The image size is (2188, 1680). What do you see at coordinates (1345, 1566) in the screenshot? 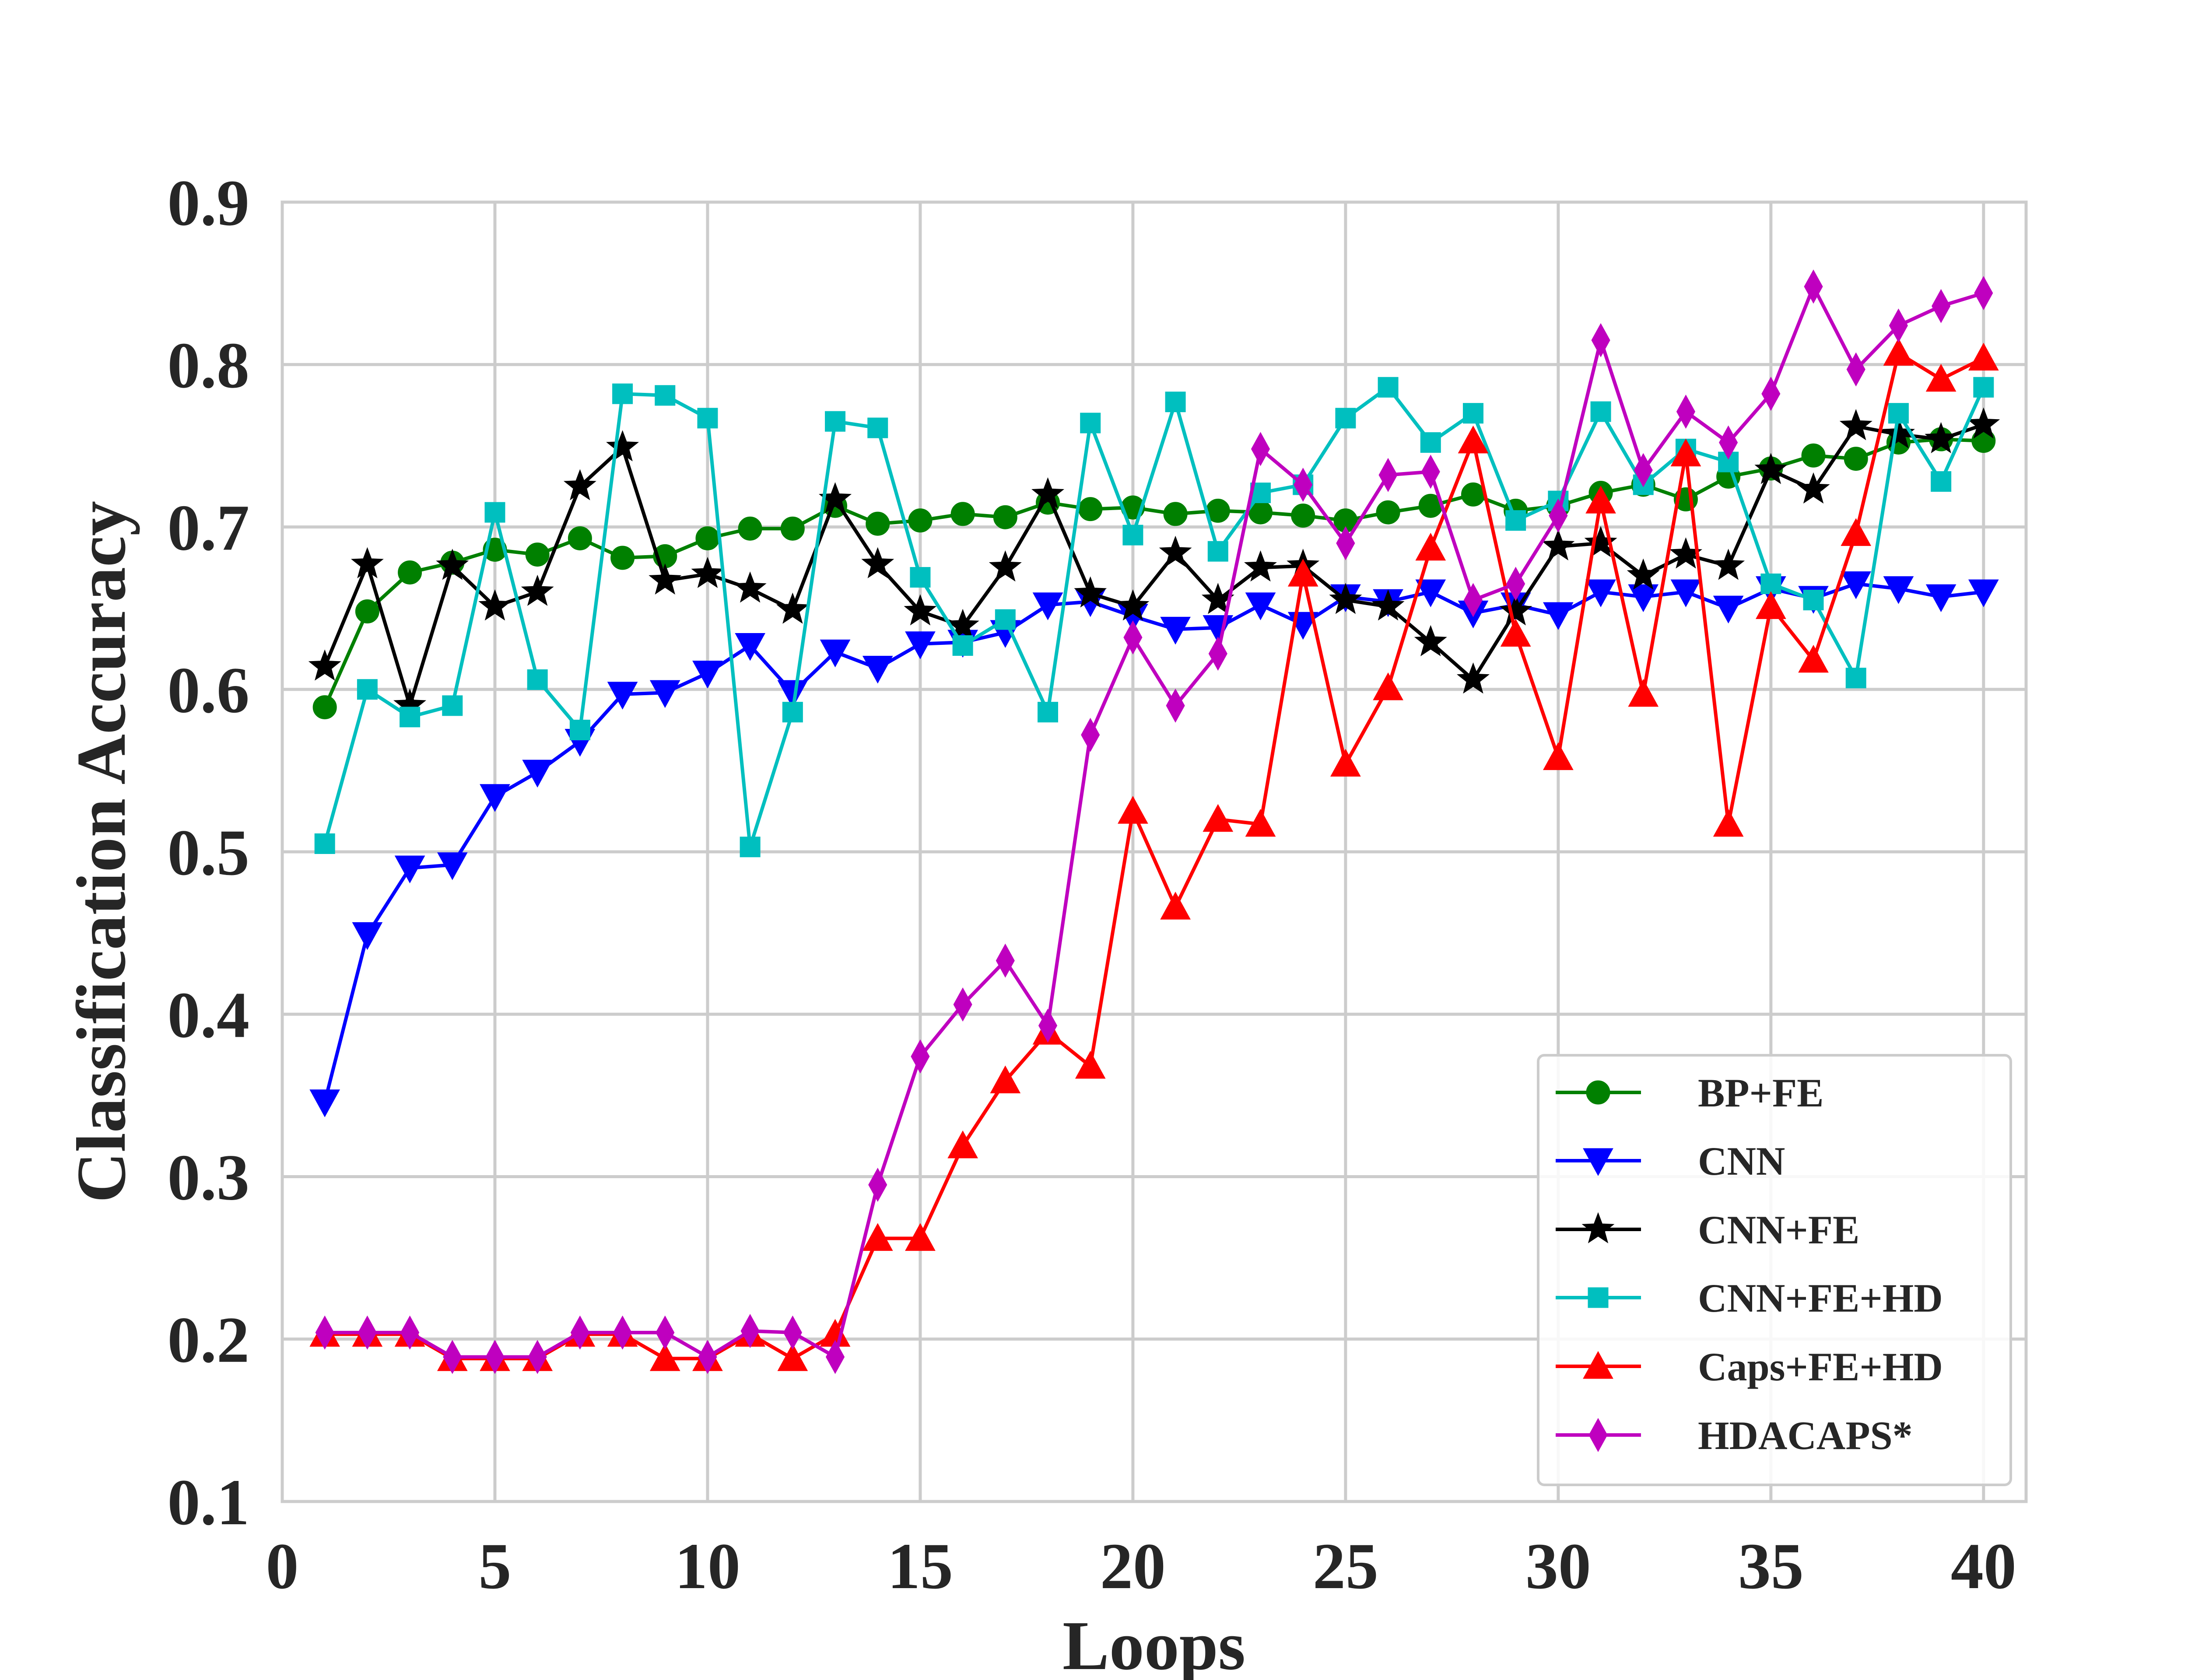
I see `x-tick-label: 25` at bounding box center [1345, 1566].